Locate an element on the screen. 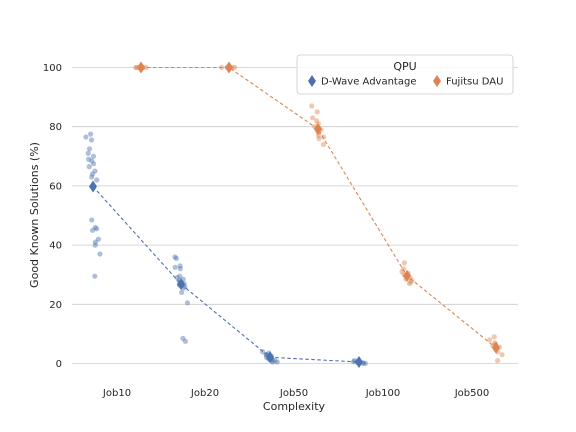  legend-box is located at coordinates (405, 74).